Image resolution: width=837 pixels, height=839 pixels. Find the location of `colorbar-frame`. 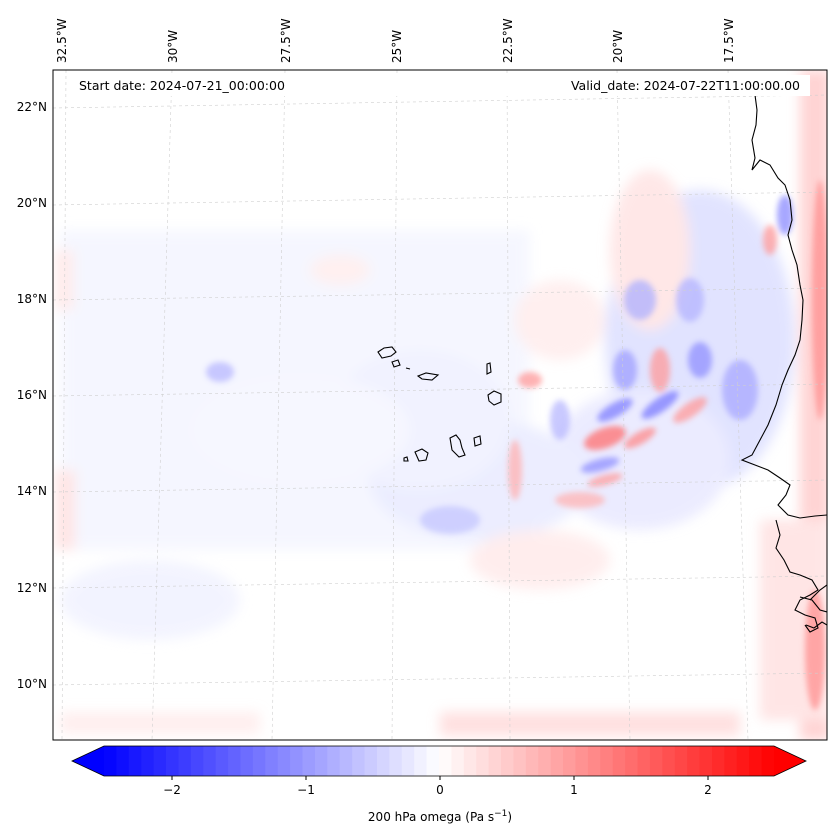

colorbar-frame is located at coordinates (439, 761).